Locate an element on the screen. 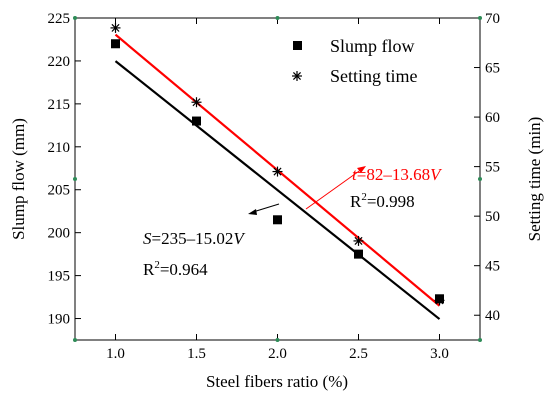 The height and width of the screenshot is (400, 550). y-tick-label: 190 is located at coordinates (59, 320).